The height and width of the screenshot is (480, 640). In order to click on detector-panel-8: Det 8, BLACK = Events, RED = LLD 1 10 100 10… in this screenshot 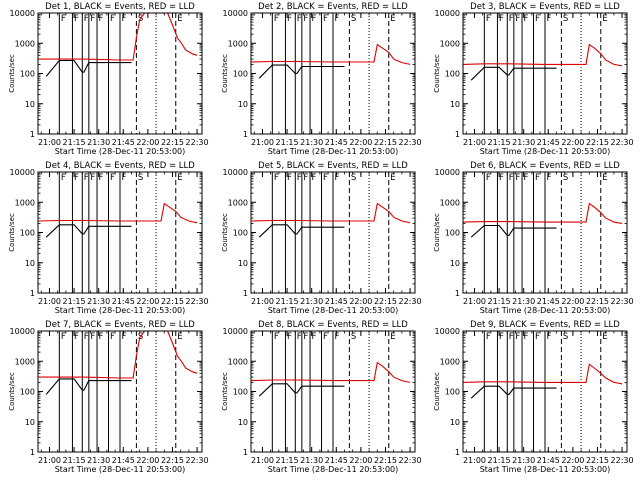, I will do `click(321, 397)`.